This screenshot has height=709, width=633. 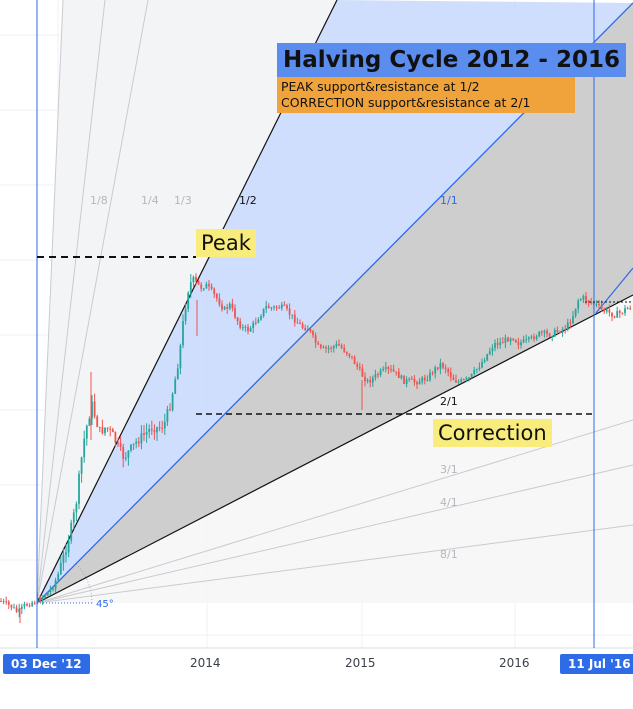 What do you see at coordinates (205, 663) in the screenshot?
I see `x-tick-2014: 2014` at bounding box center [205, 663].